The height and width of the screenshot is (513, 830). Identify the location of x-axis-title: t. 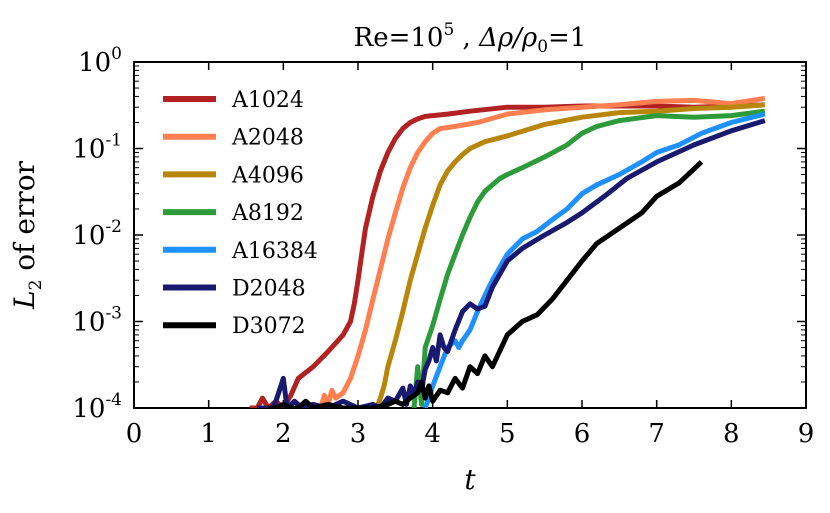
(470, 479).